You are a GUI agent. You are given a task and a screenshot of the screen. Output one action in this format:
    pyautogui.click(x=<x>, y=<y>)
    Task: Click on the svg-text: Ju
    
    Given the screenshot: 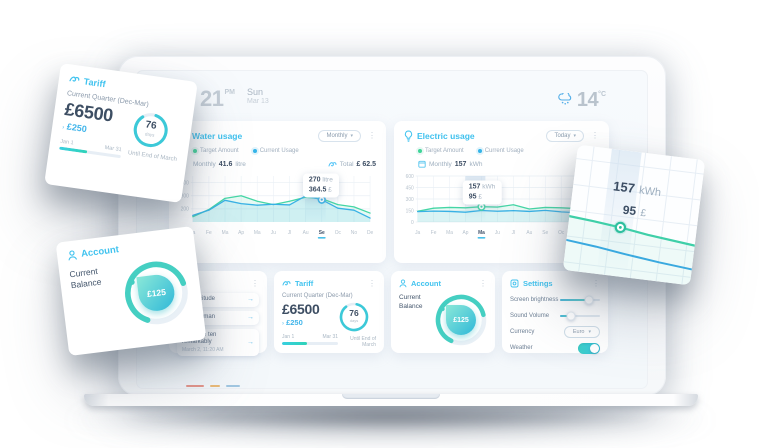 What is the action you would take?
    pyautogui.click(x=273, y=233)
    